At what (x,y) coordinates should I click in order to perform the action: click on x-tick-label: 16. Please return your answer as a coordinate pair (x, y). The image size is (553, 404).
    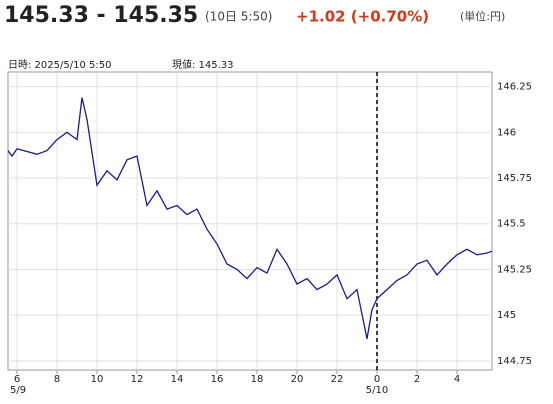
    Looking at the image, I should click on (217, 379).